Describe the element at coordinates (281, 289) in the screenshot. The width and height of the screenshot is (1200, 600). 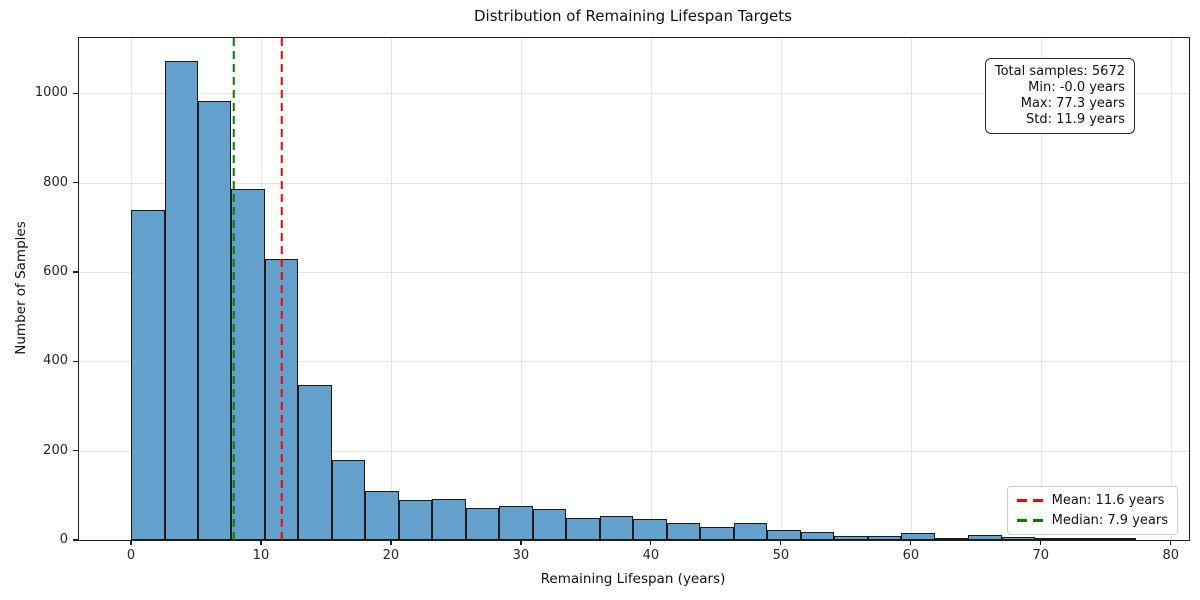
I see `mean-line` at that location.